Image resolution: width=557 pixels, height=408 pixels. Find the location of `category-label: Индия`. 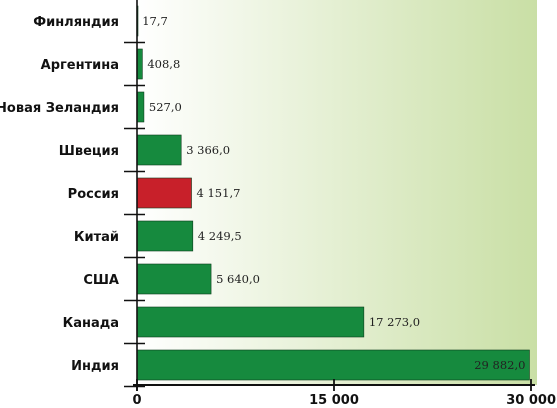

category-label: Индия is located at coordinates (95, 366).